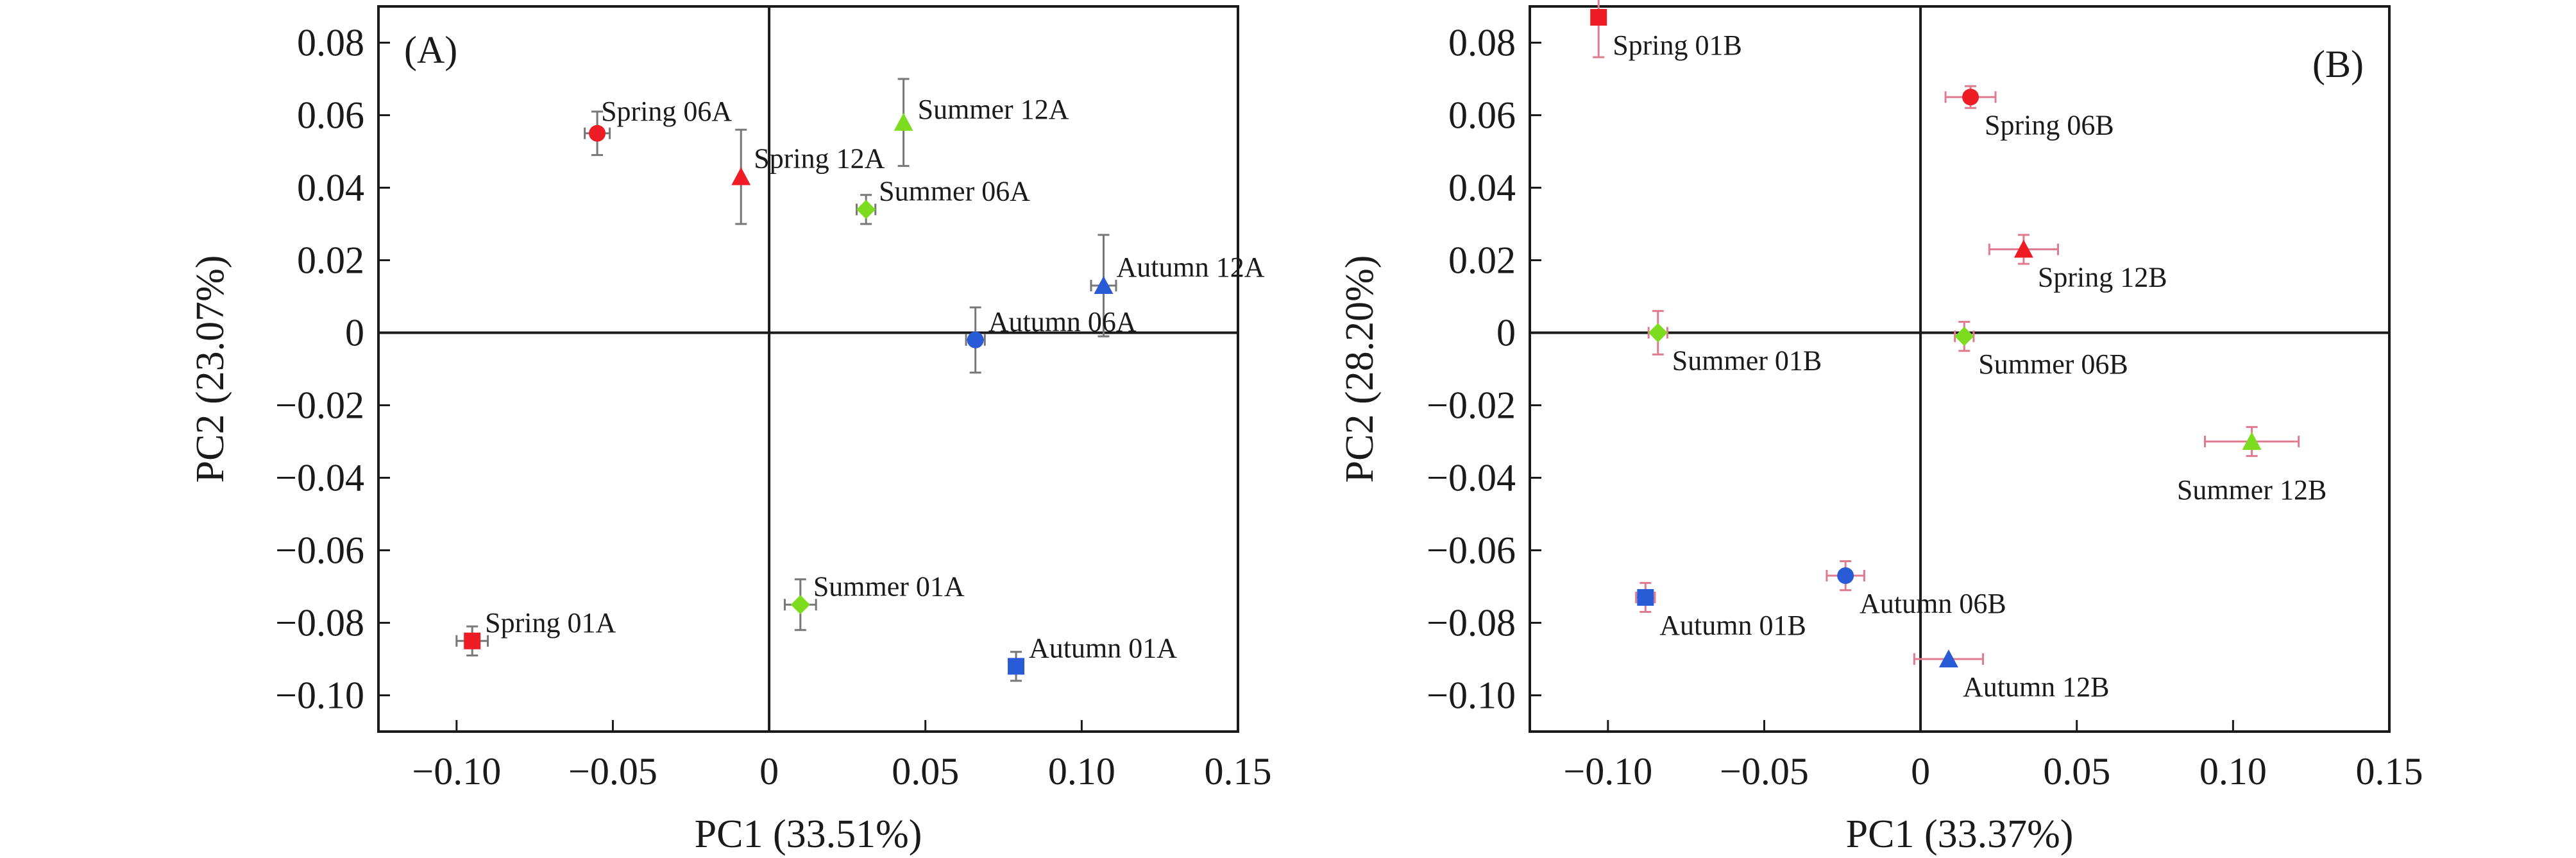  What do you see at coordinates (1062, 322) in the screenshot?
I see `point-label: Autumn 06A` at bounding box center [1062, 322].